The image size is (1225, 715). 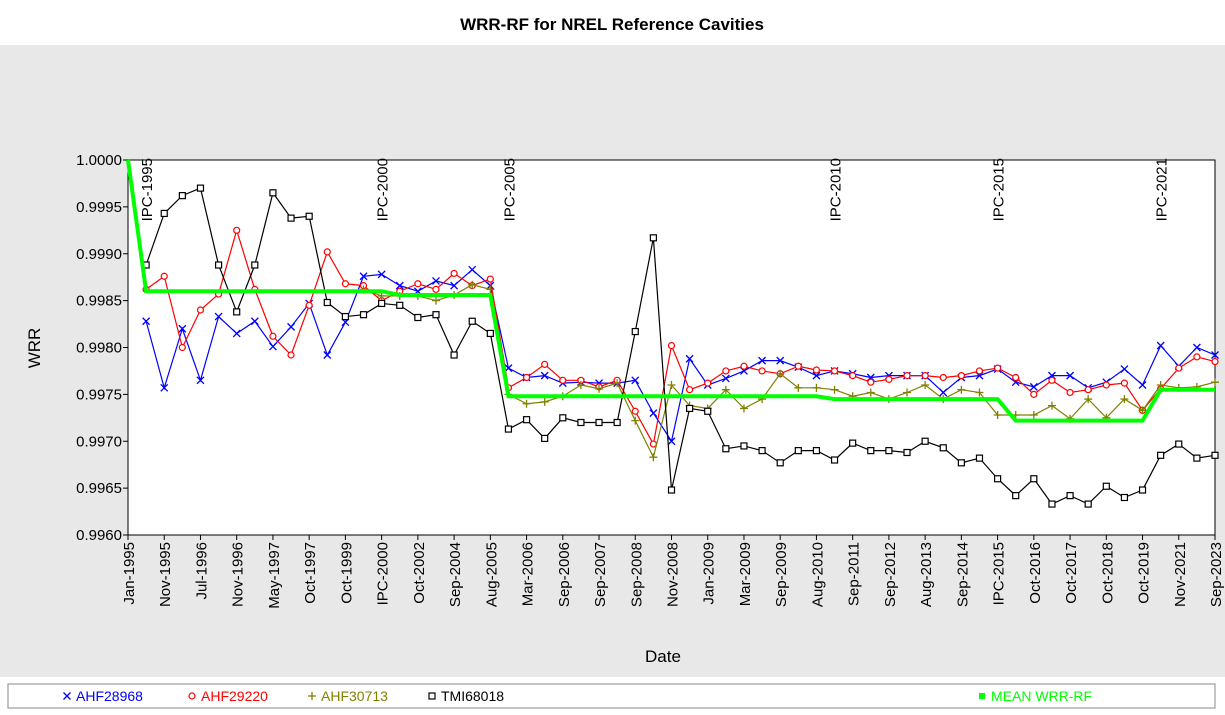 I want to click on y-axis-label: WRR, so click(x=34, y=348).